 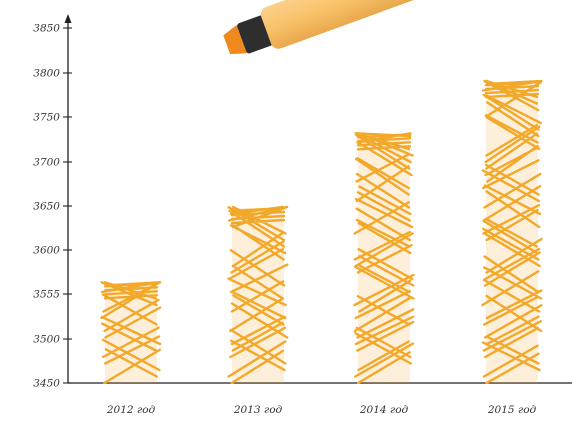 I want to click on y-axis-arrow, so click(x=68, y=18).